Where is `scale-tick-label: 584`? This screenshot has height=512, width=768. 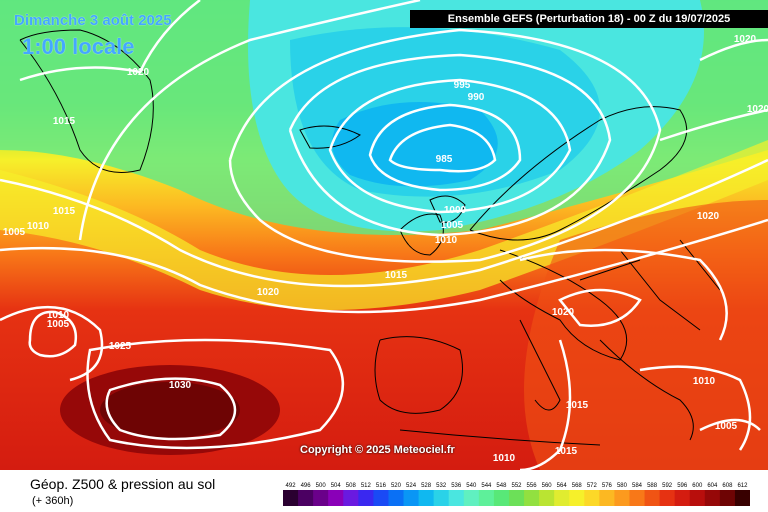 scale-tick-label: 584 is located at coordinates (637, 486).